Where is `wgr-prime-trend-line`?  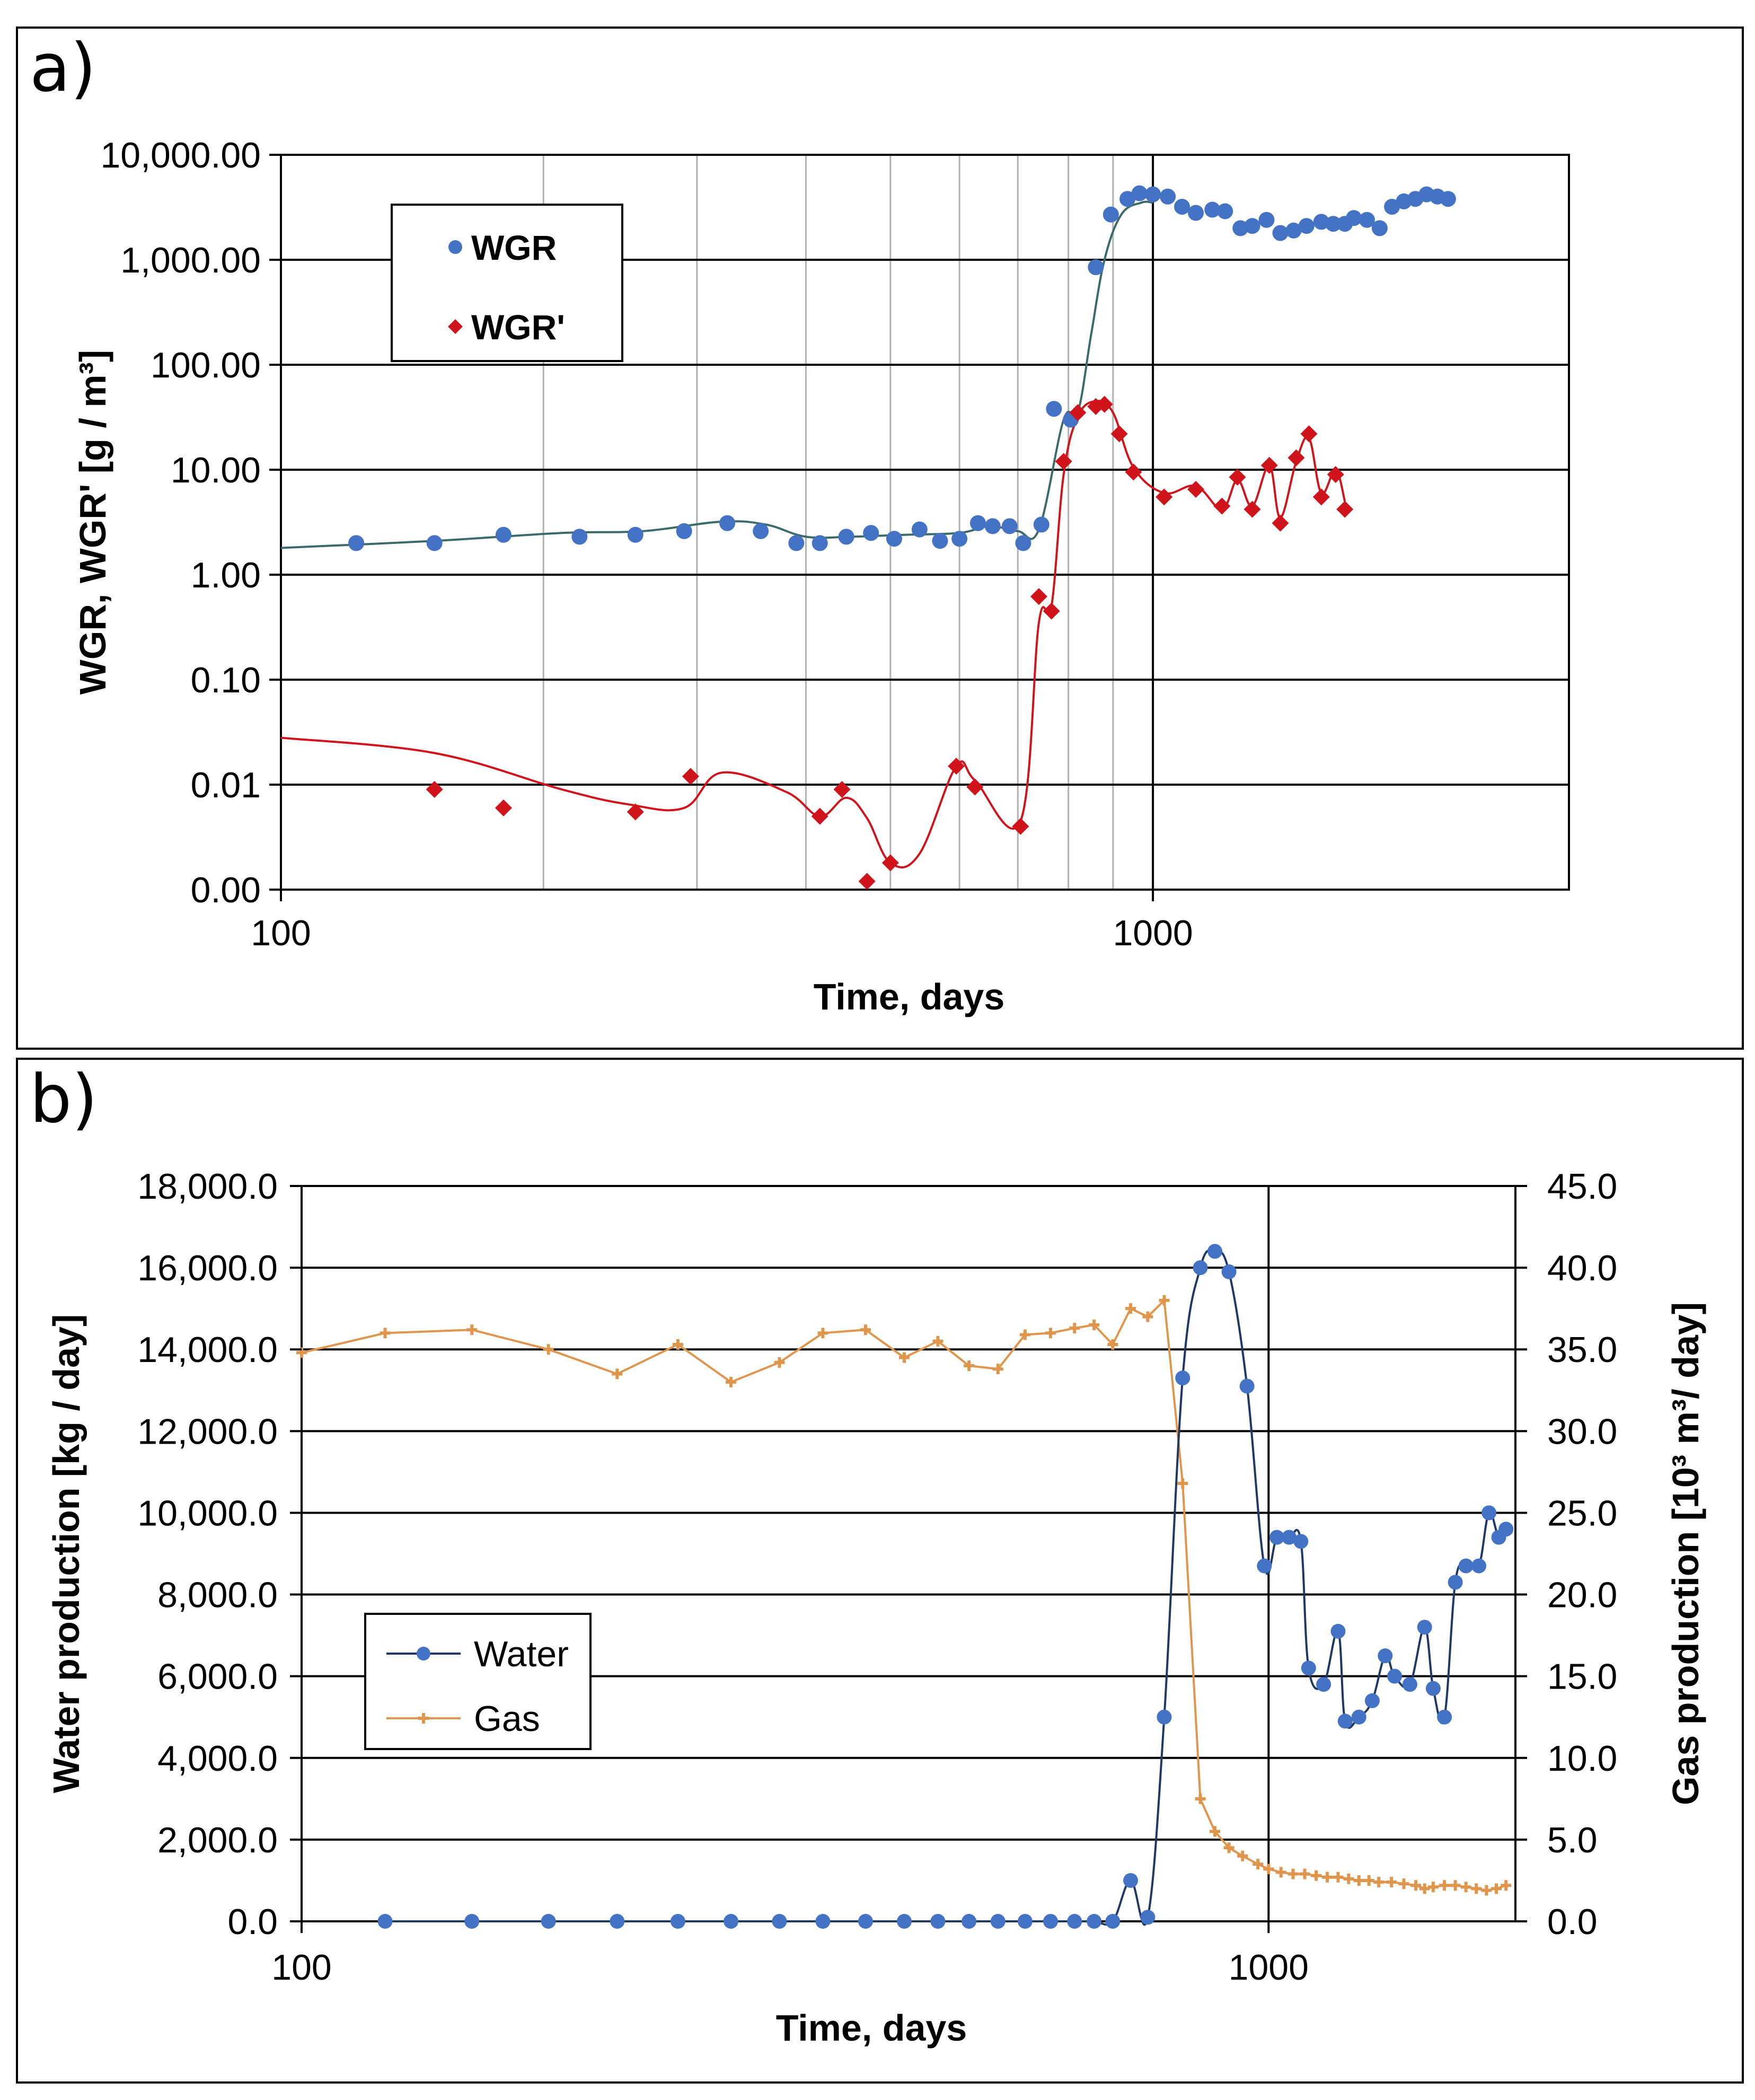 wgr-prime-trend-line is located at coordinates (813, 634).